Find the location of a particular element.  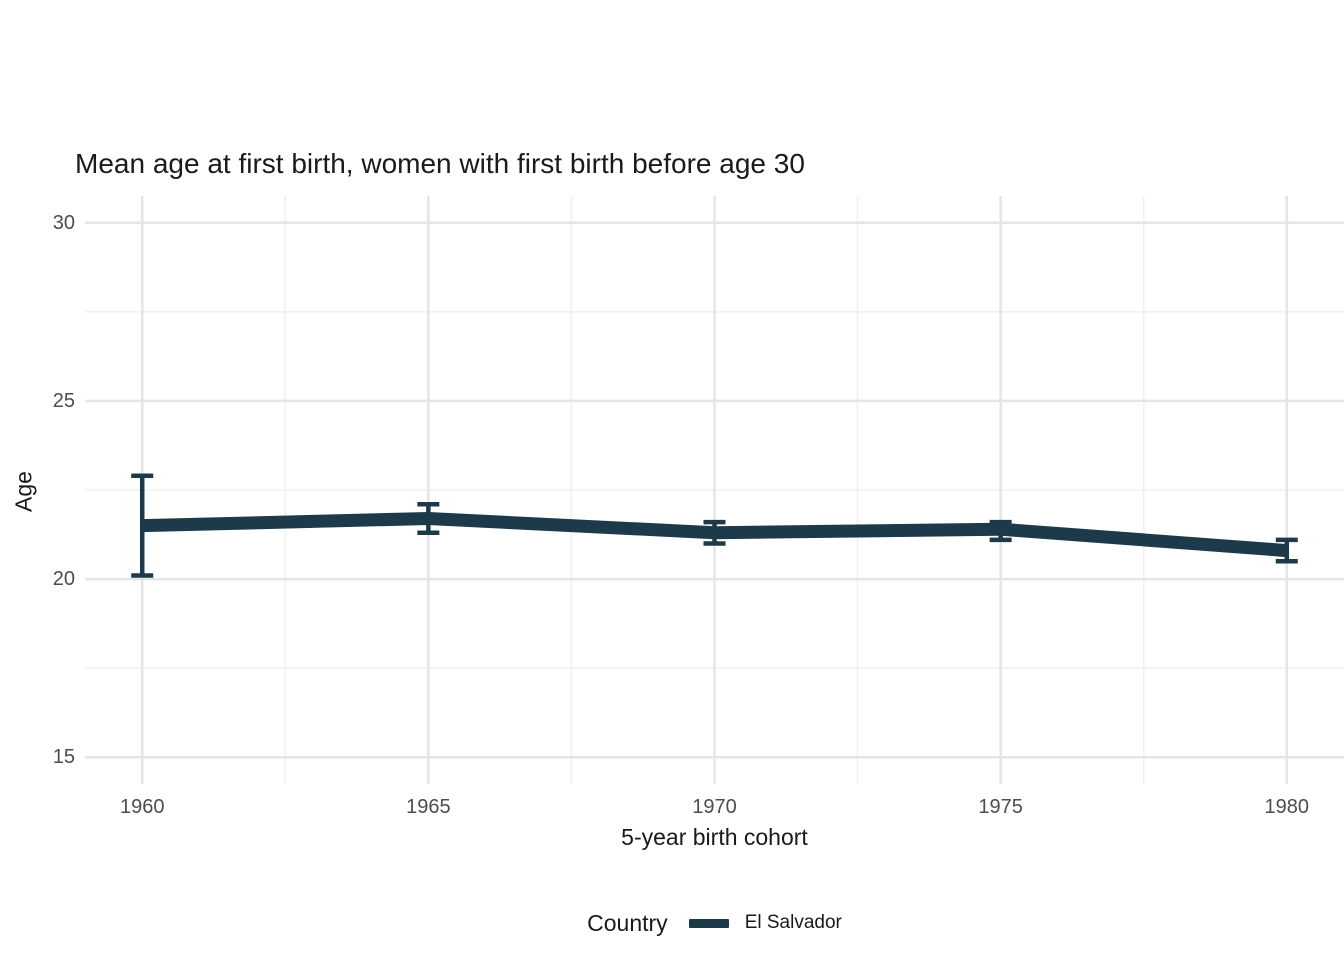

y-tick-label: 20 is located at coordinates (63, 579).